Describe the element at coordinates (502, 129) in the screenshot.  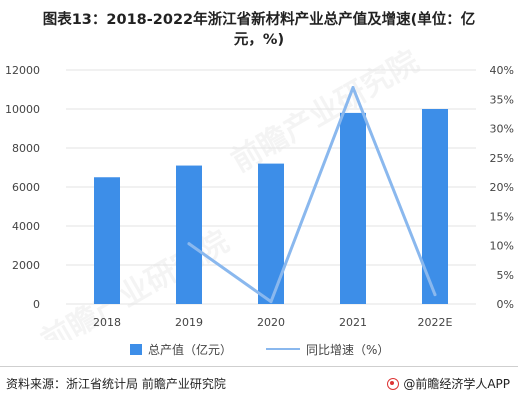
I see `y-tick-label-right: 30%` at that location.